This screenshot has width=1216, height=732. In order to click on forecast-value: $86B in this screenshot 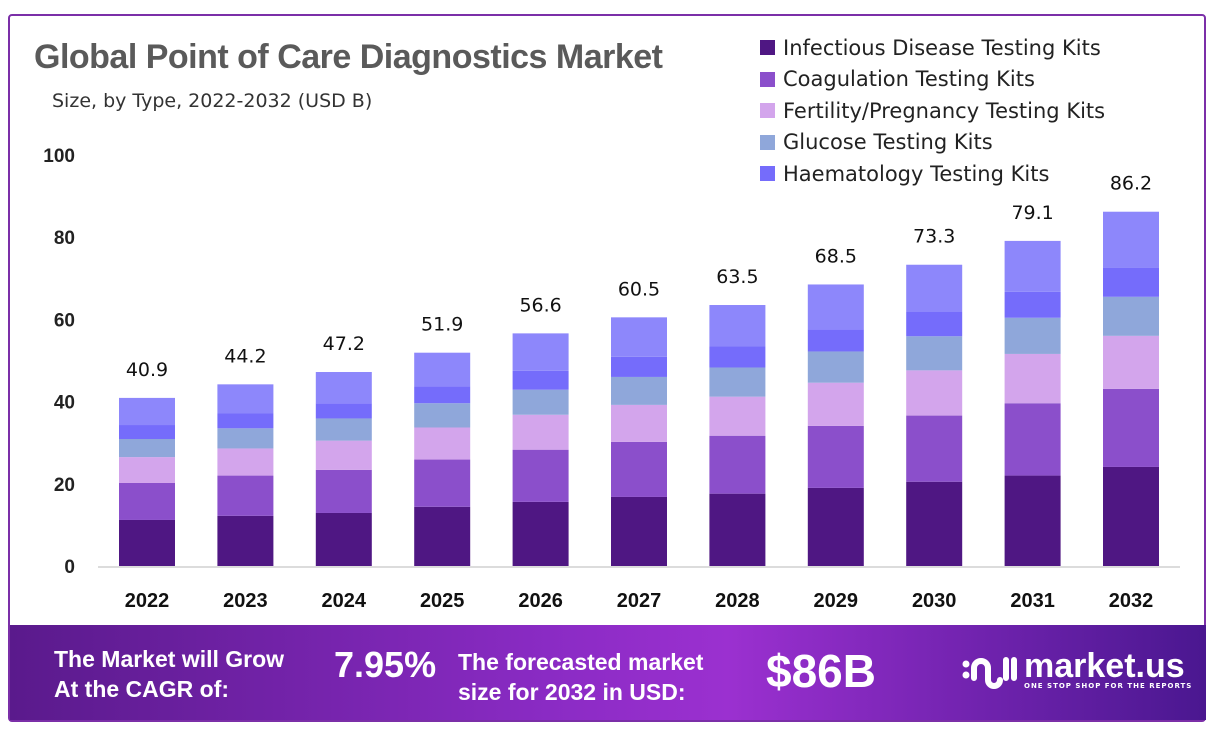, I will do `click(821, 671)`.